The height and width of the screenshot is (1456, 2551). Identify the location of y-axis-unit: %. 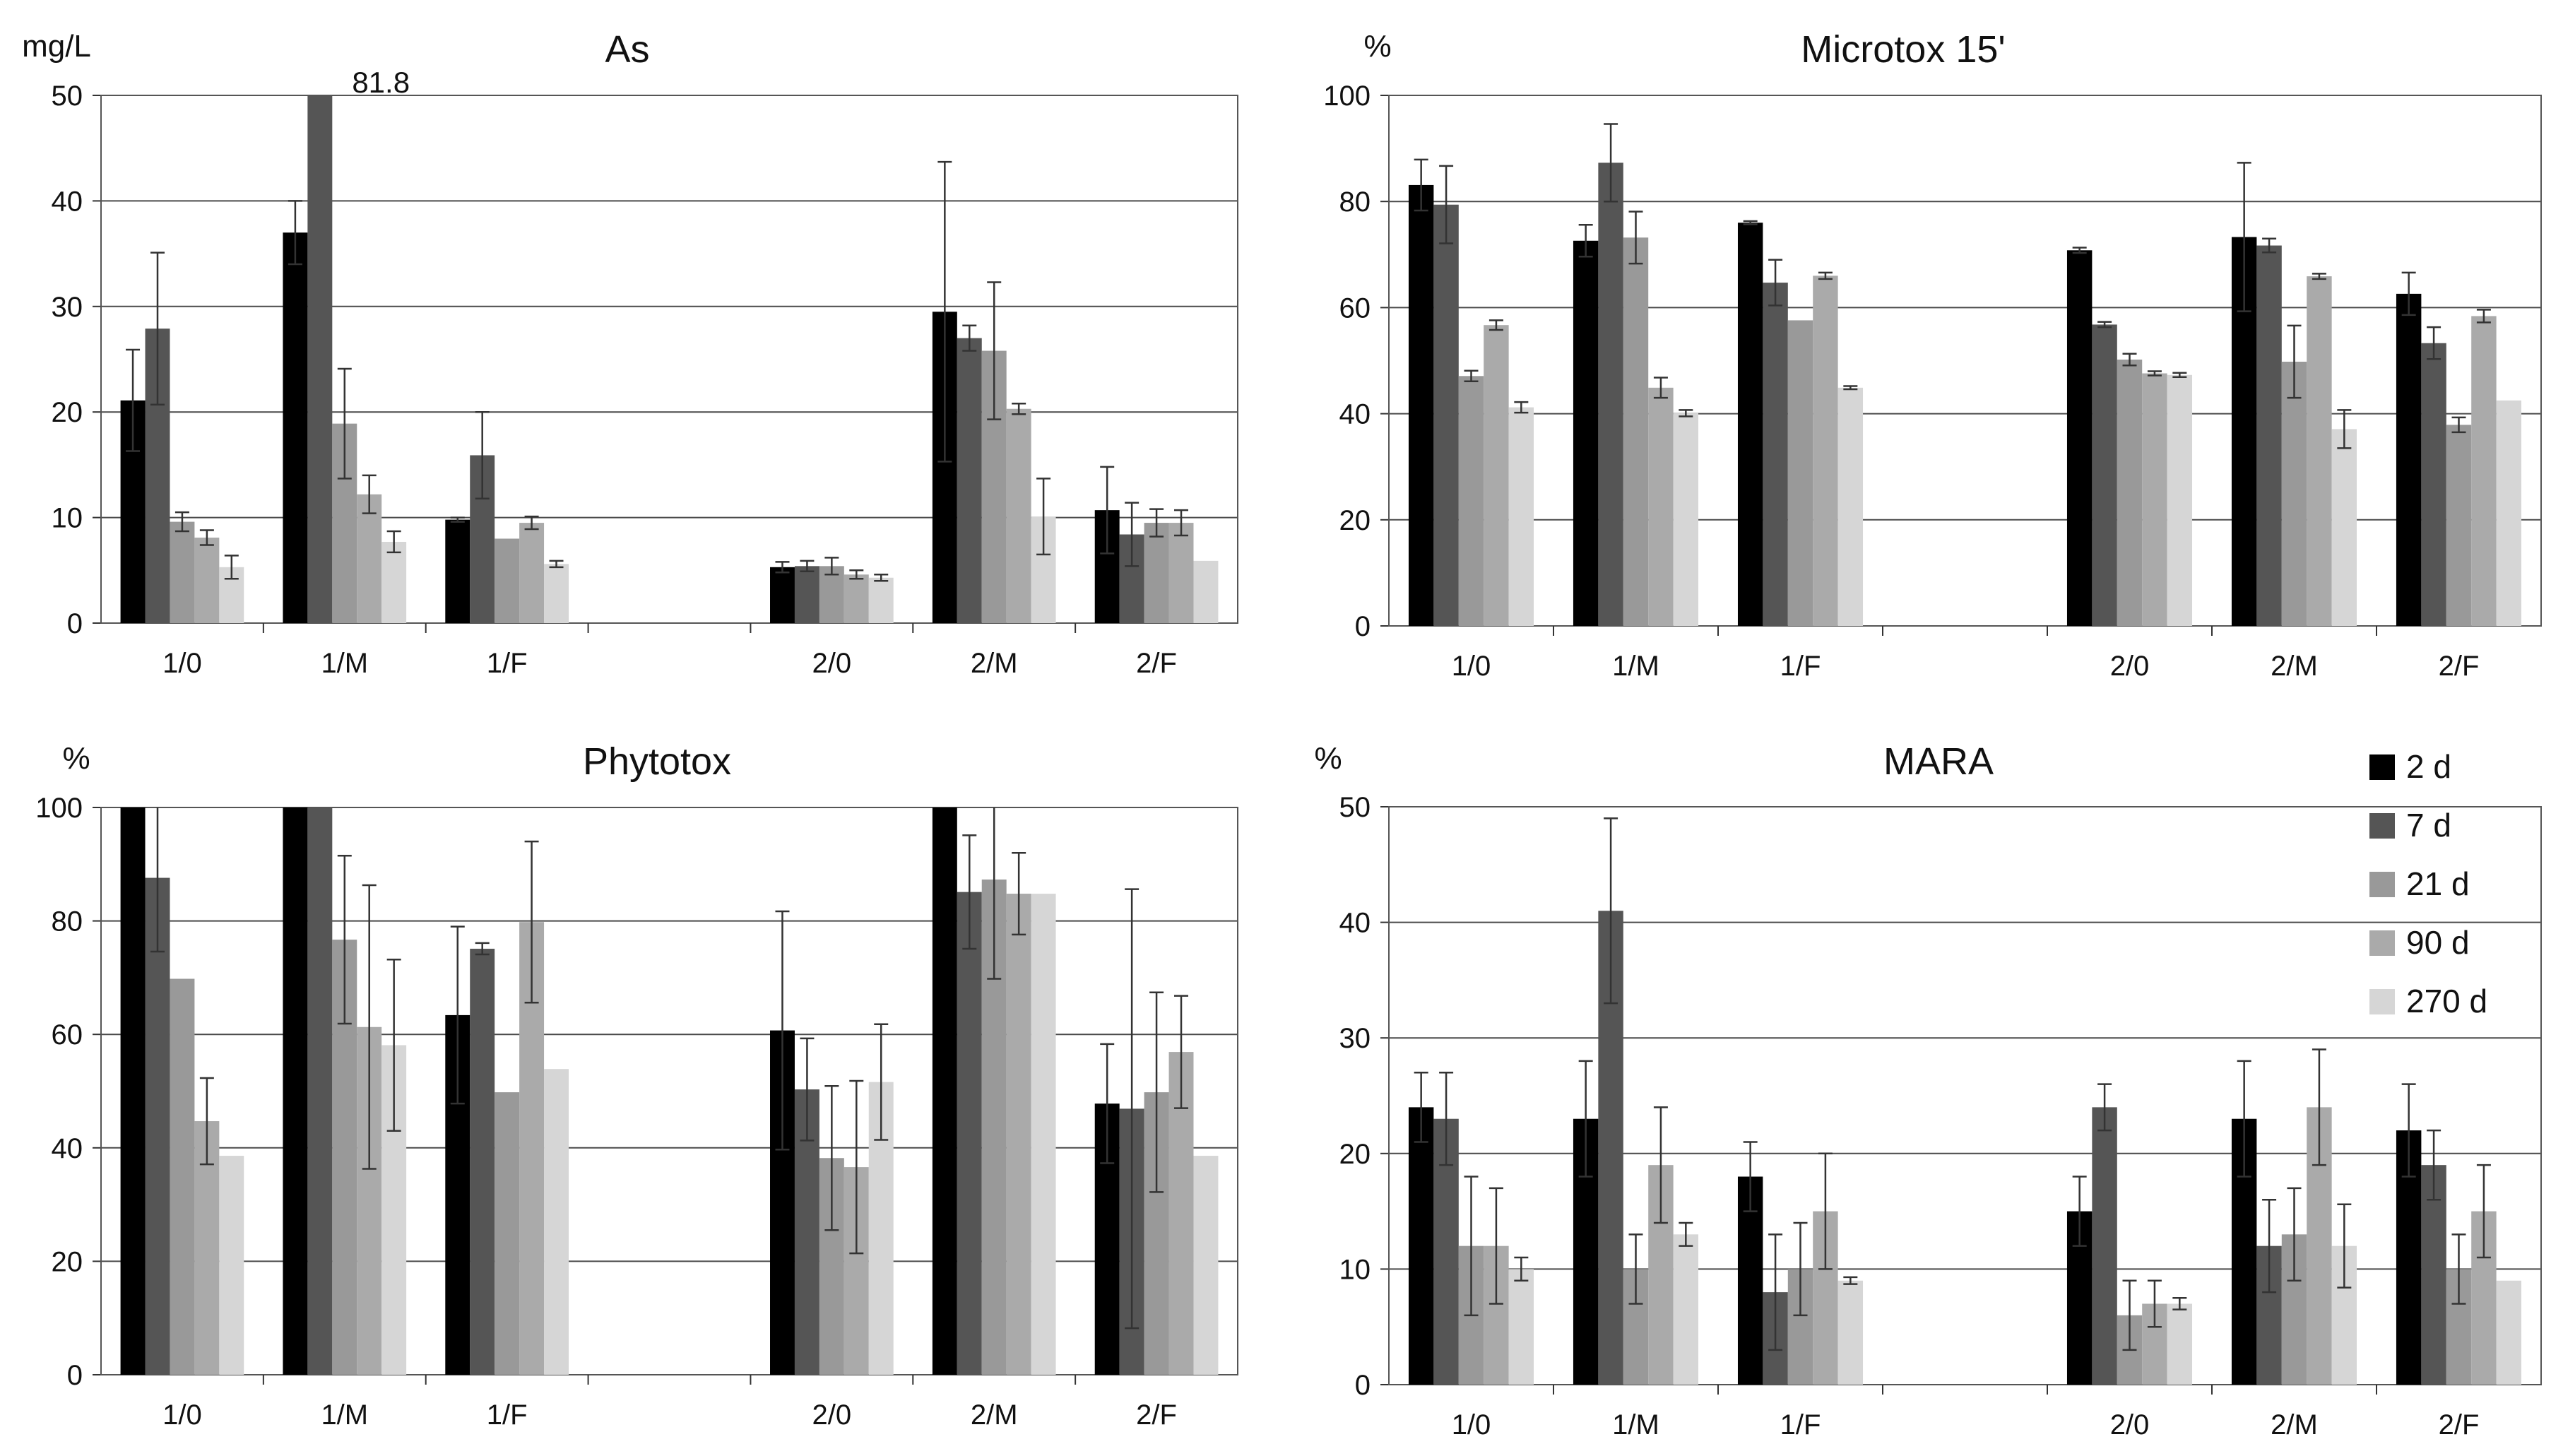
(1328, 758).